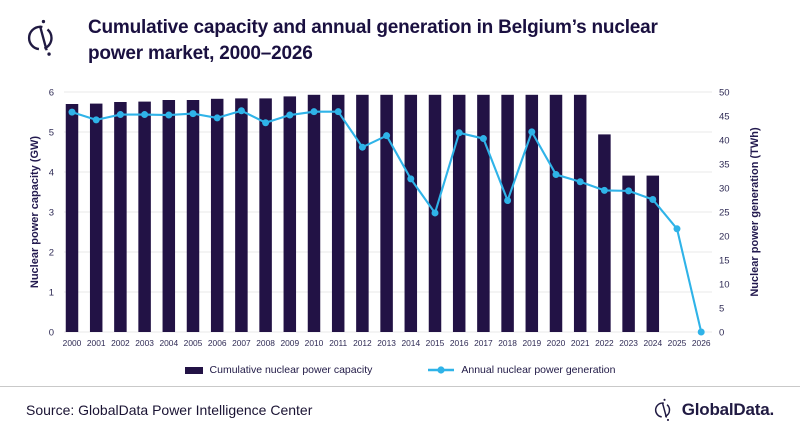 The image size is (800, 428). What do you see at coordinates (265, 343) in the screenshot?
I see `x-tick-label: 2008` at bounding box center [265, 343].